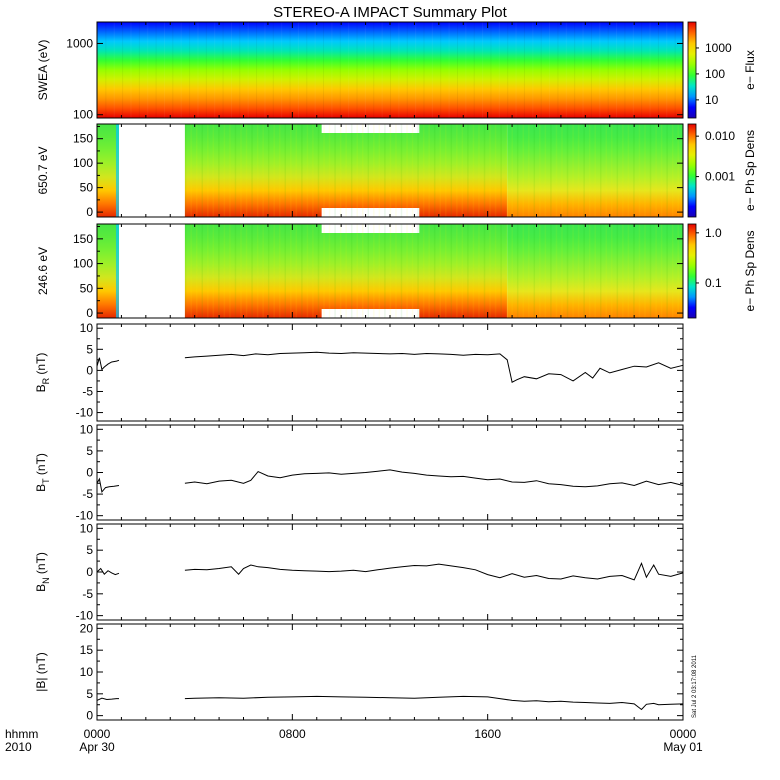 This screenshot has height=780, width=780. I want to click on time-tick-sublabel: May 01, so click(683, 747).